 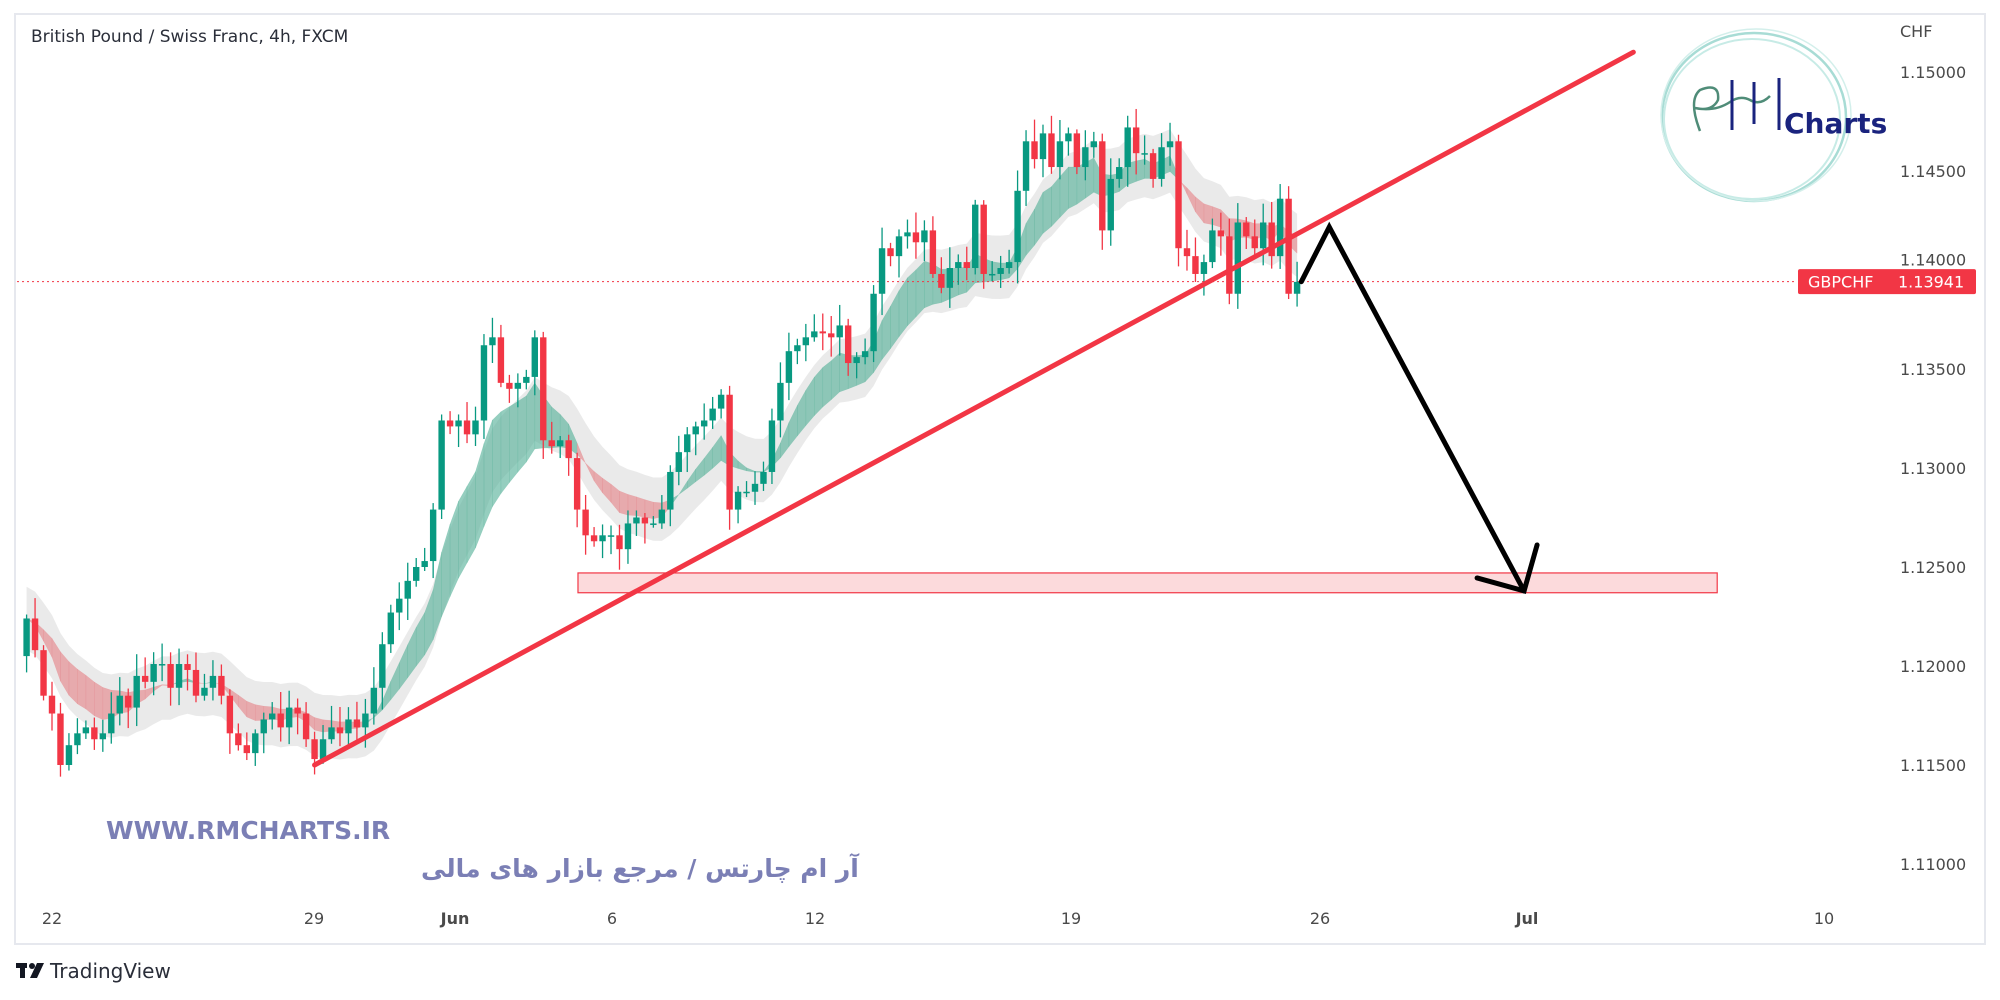 I want to click on current-price-tag: GBPCHF 1.13941, so click(x=1887, y=282).